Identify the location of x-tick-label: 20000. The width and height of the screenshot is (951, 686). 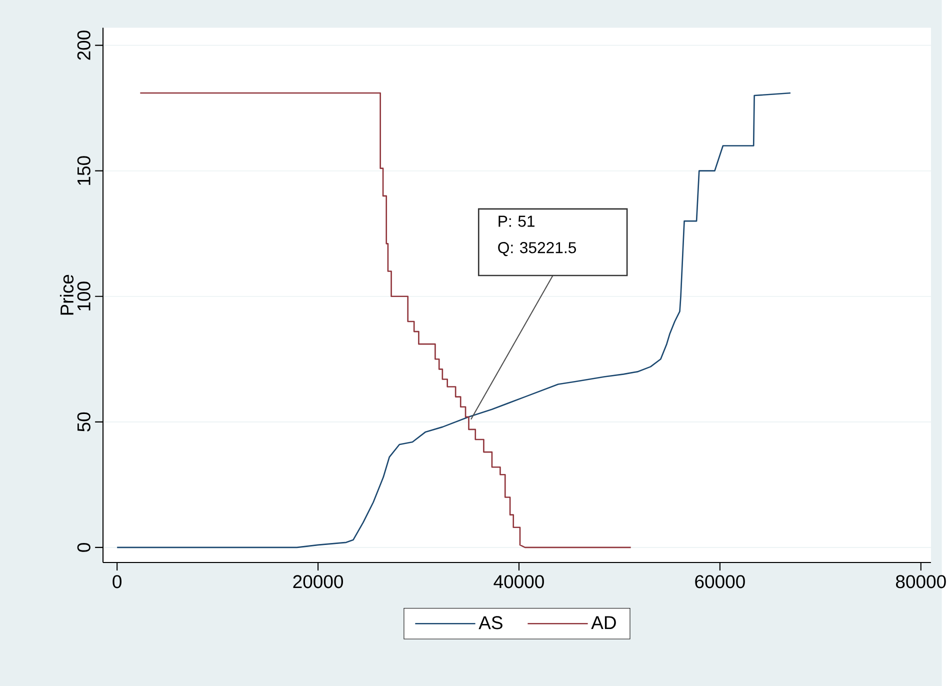
(318, 581).